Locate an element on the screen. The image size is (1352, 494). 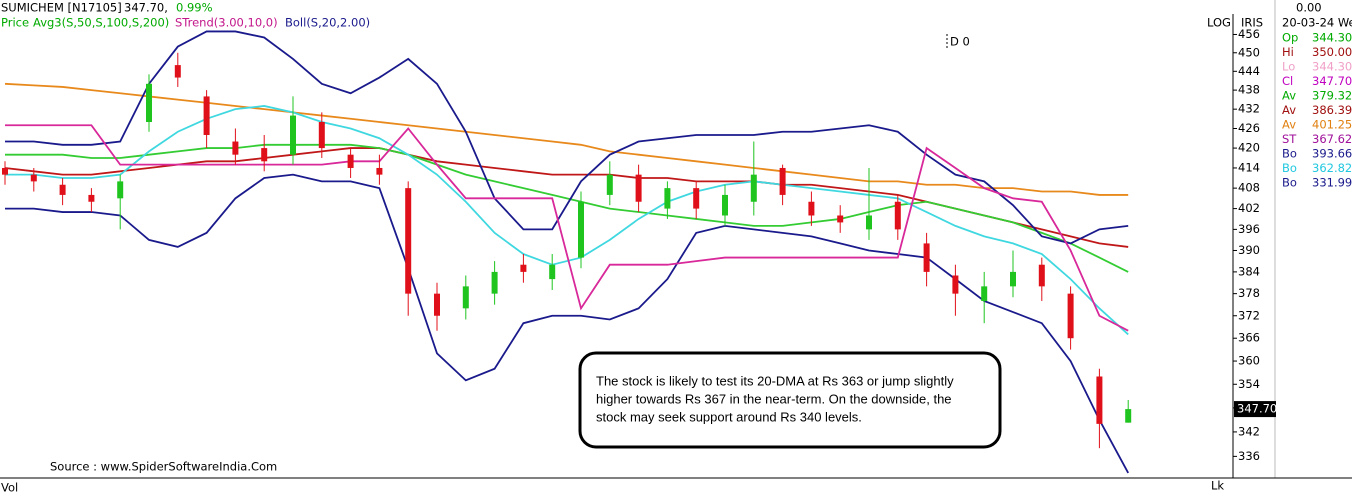
info-value: 331.99 is located at coordinates (1332, 183).